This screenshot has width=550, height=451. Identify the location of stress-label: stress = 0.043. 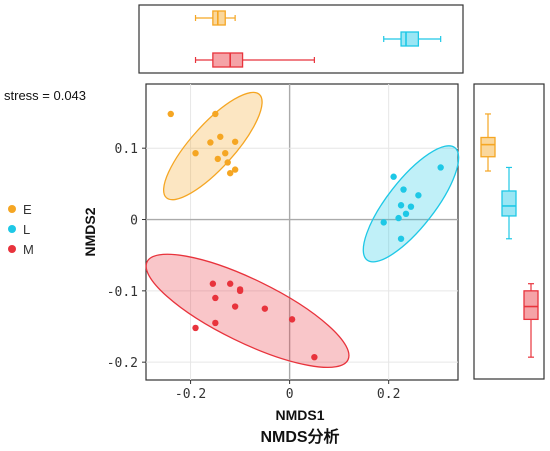
(45, 95).